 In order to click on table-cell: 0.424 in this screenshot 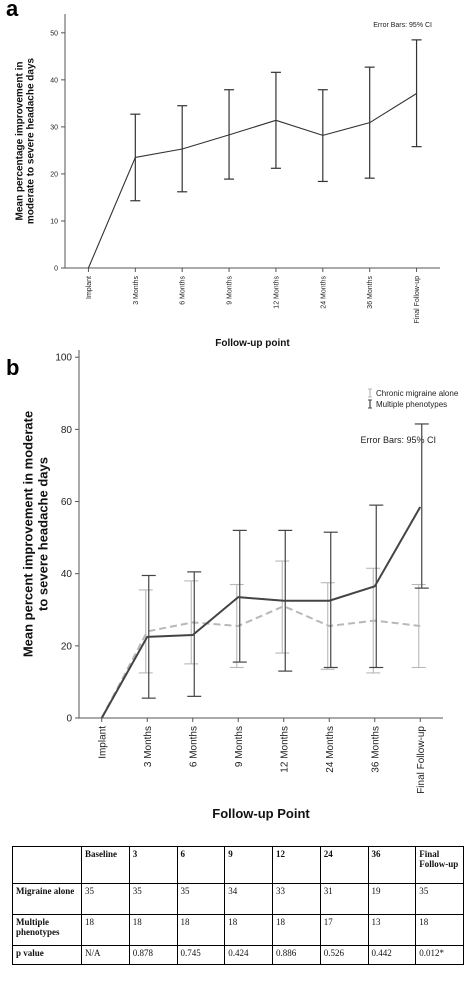, I will do `click(248, 955)`.